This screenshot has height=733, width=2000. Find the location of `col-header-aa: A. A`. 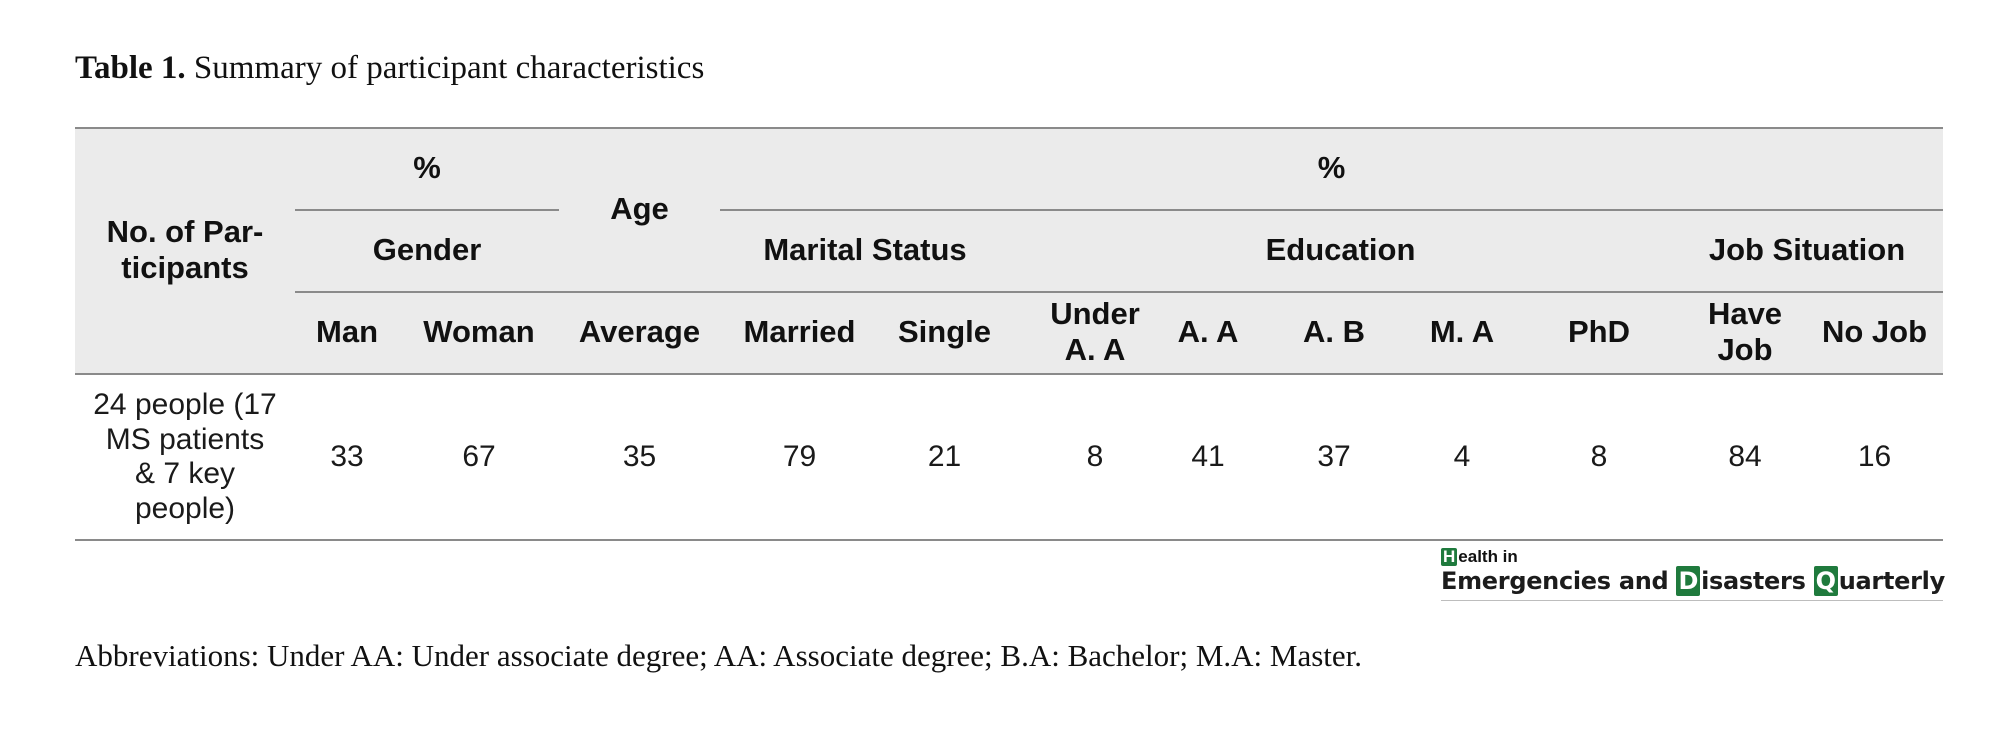

col-header-aa: A. A is located at coordinates (1208, 332).